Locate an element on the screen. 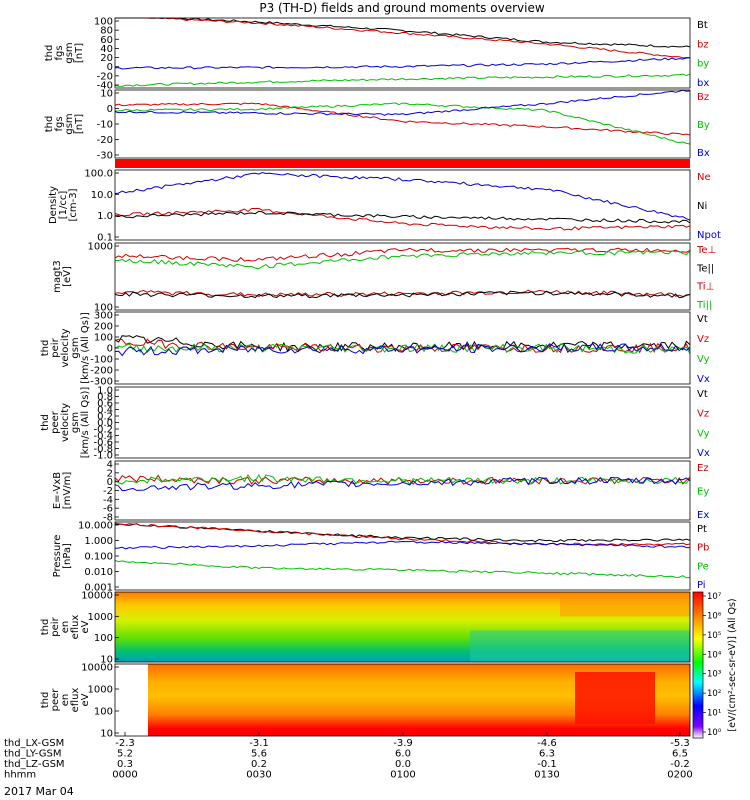 The width and height of the screenshot is (750, 800). x-tick-label: 6.5 is located at coordinates (680, 754).